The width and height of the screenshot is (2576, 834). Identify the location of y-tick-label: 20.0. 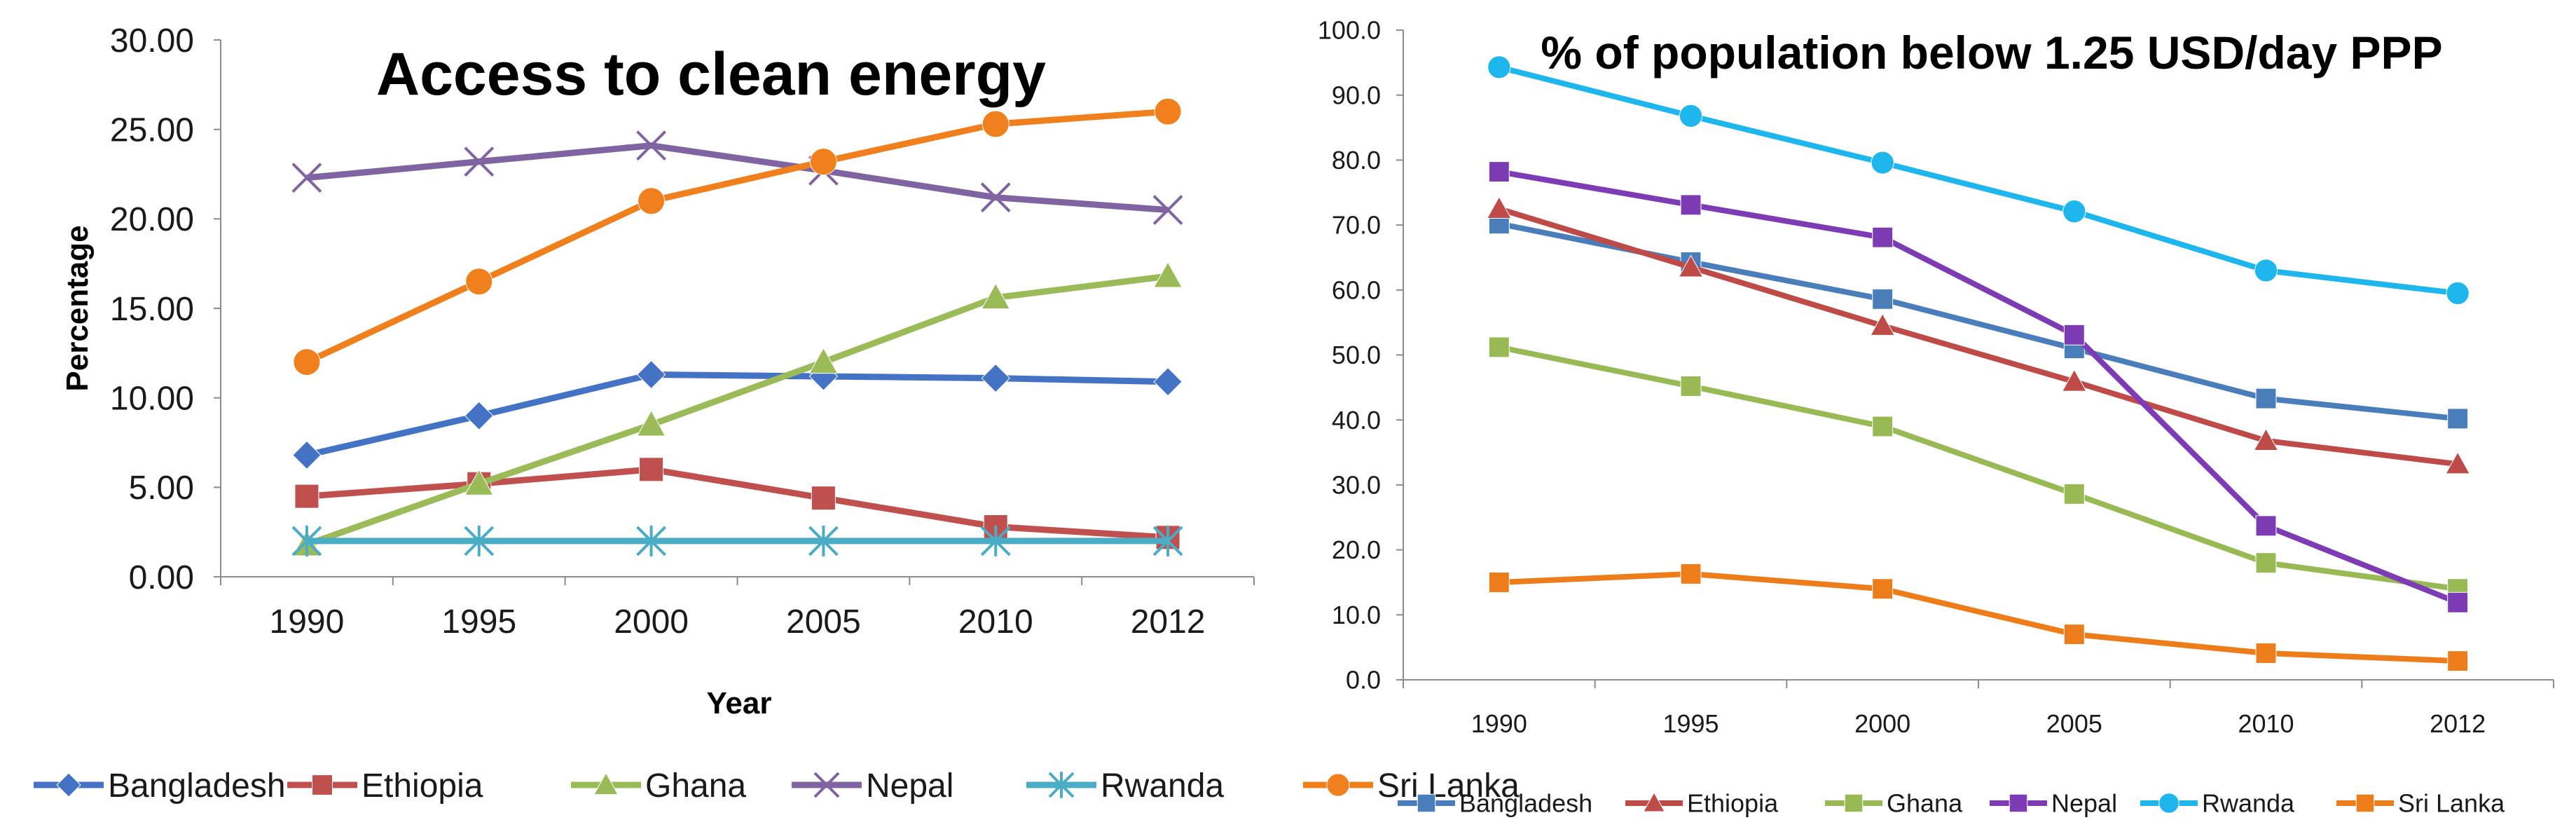
(1356, 549).